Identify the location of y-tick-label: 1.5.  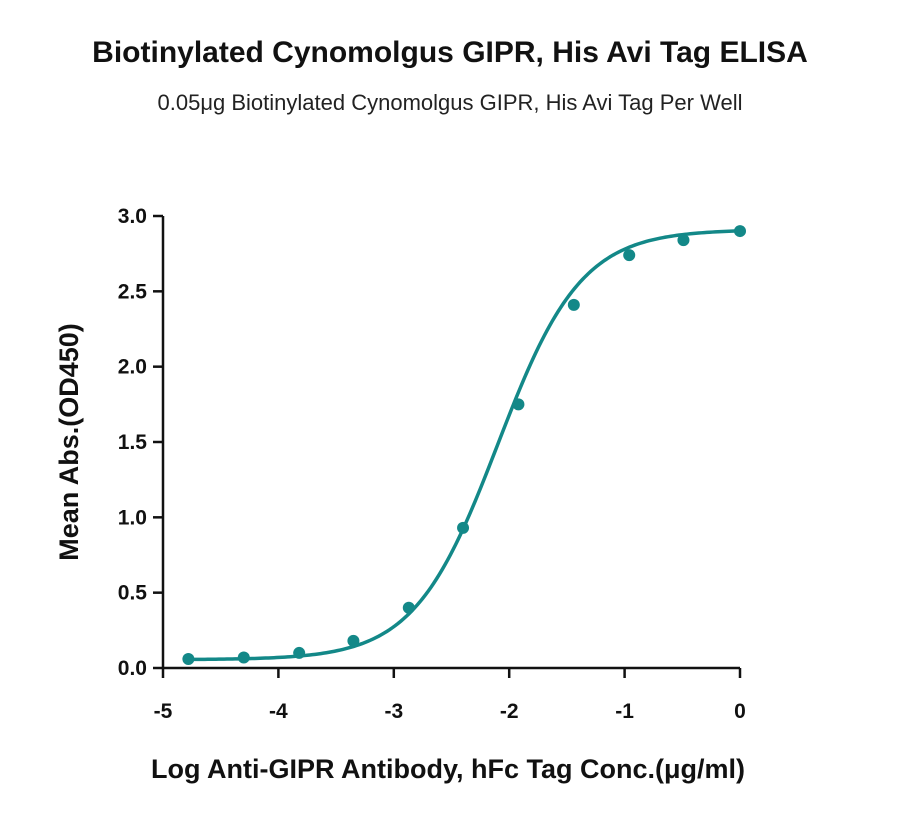
(133, 442).